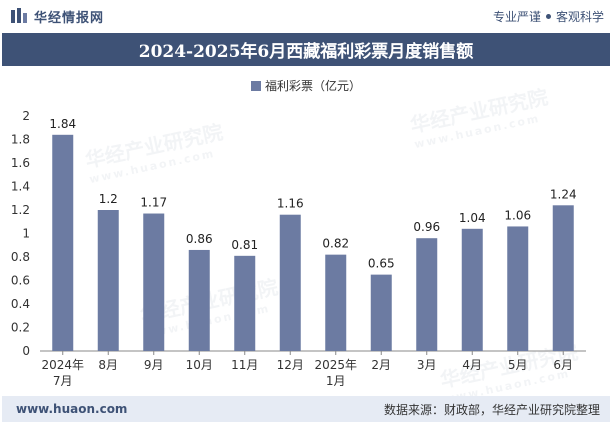 The width and height of the screenshot is (612, 425). What do you see at coordinates (62, 124) in the screenshot?
I see `data-label: 1.84` at bounding box center [62, 124].